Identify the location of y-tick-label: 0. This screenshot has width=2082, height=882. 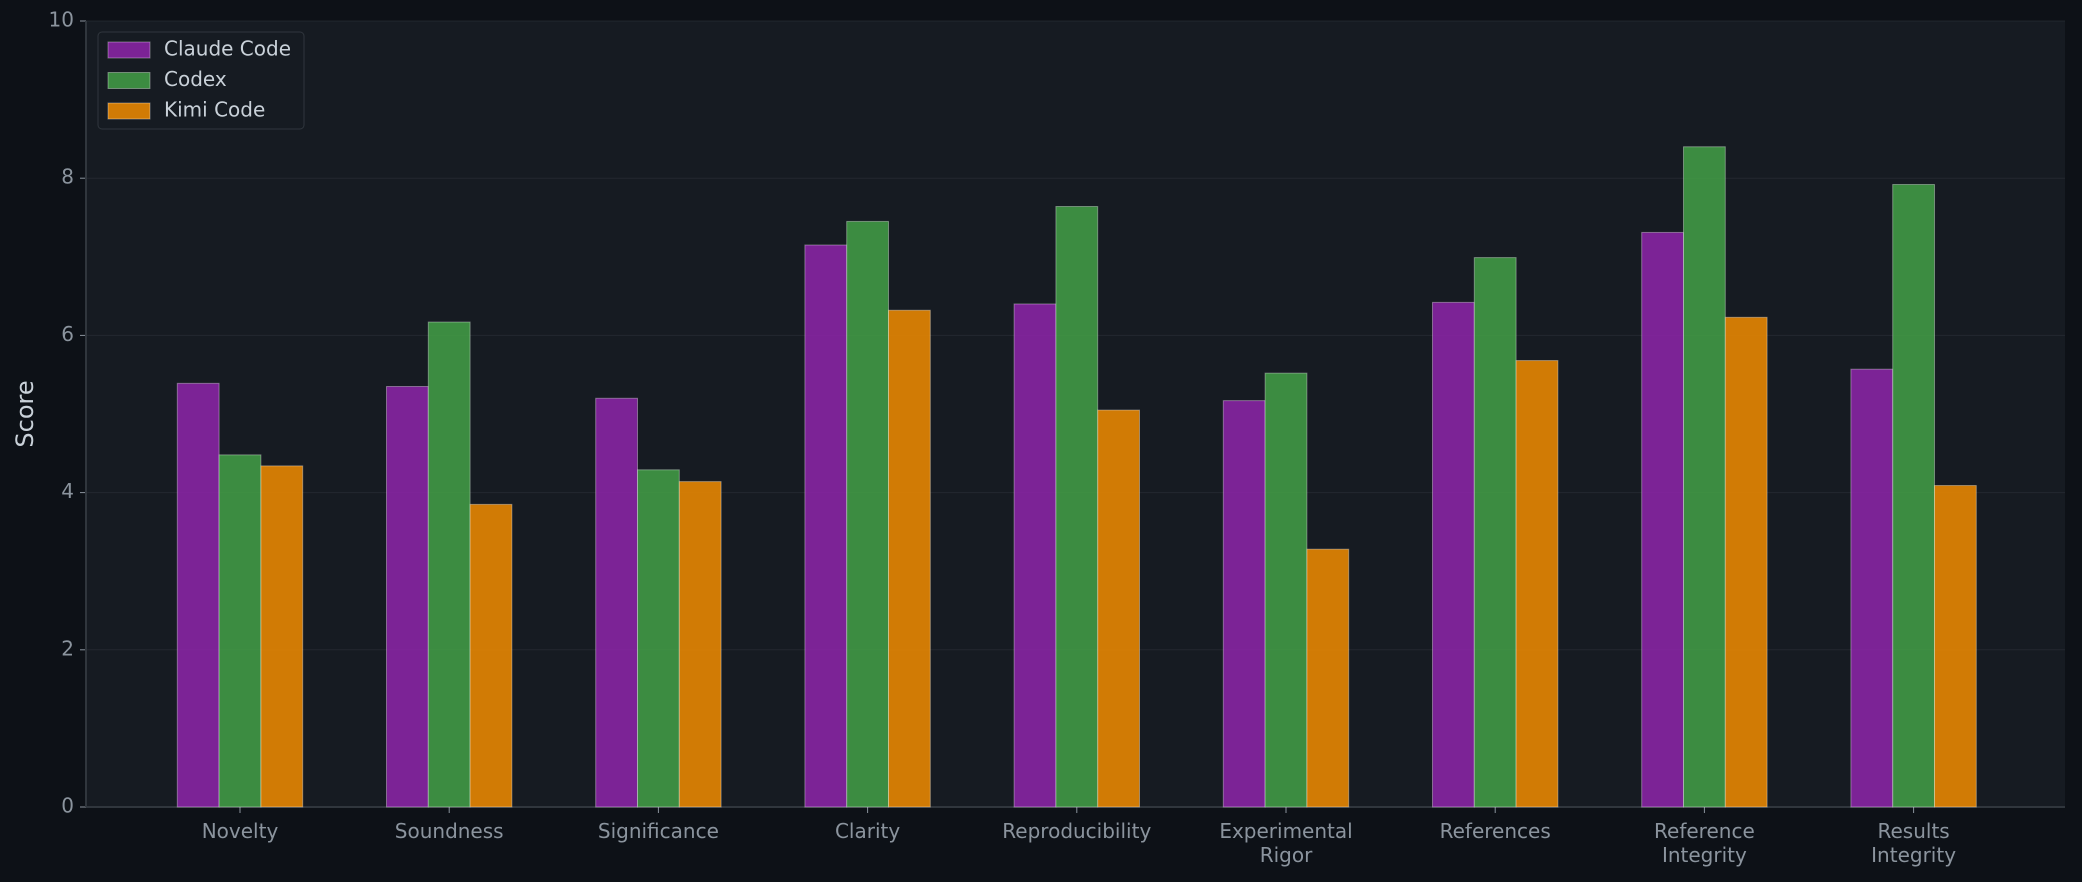
(67, 806).